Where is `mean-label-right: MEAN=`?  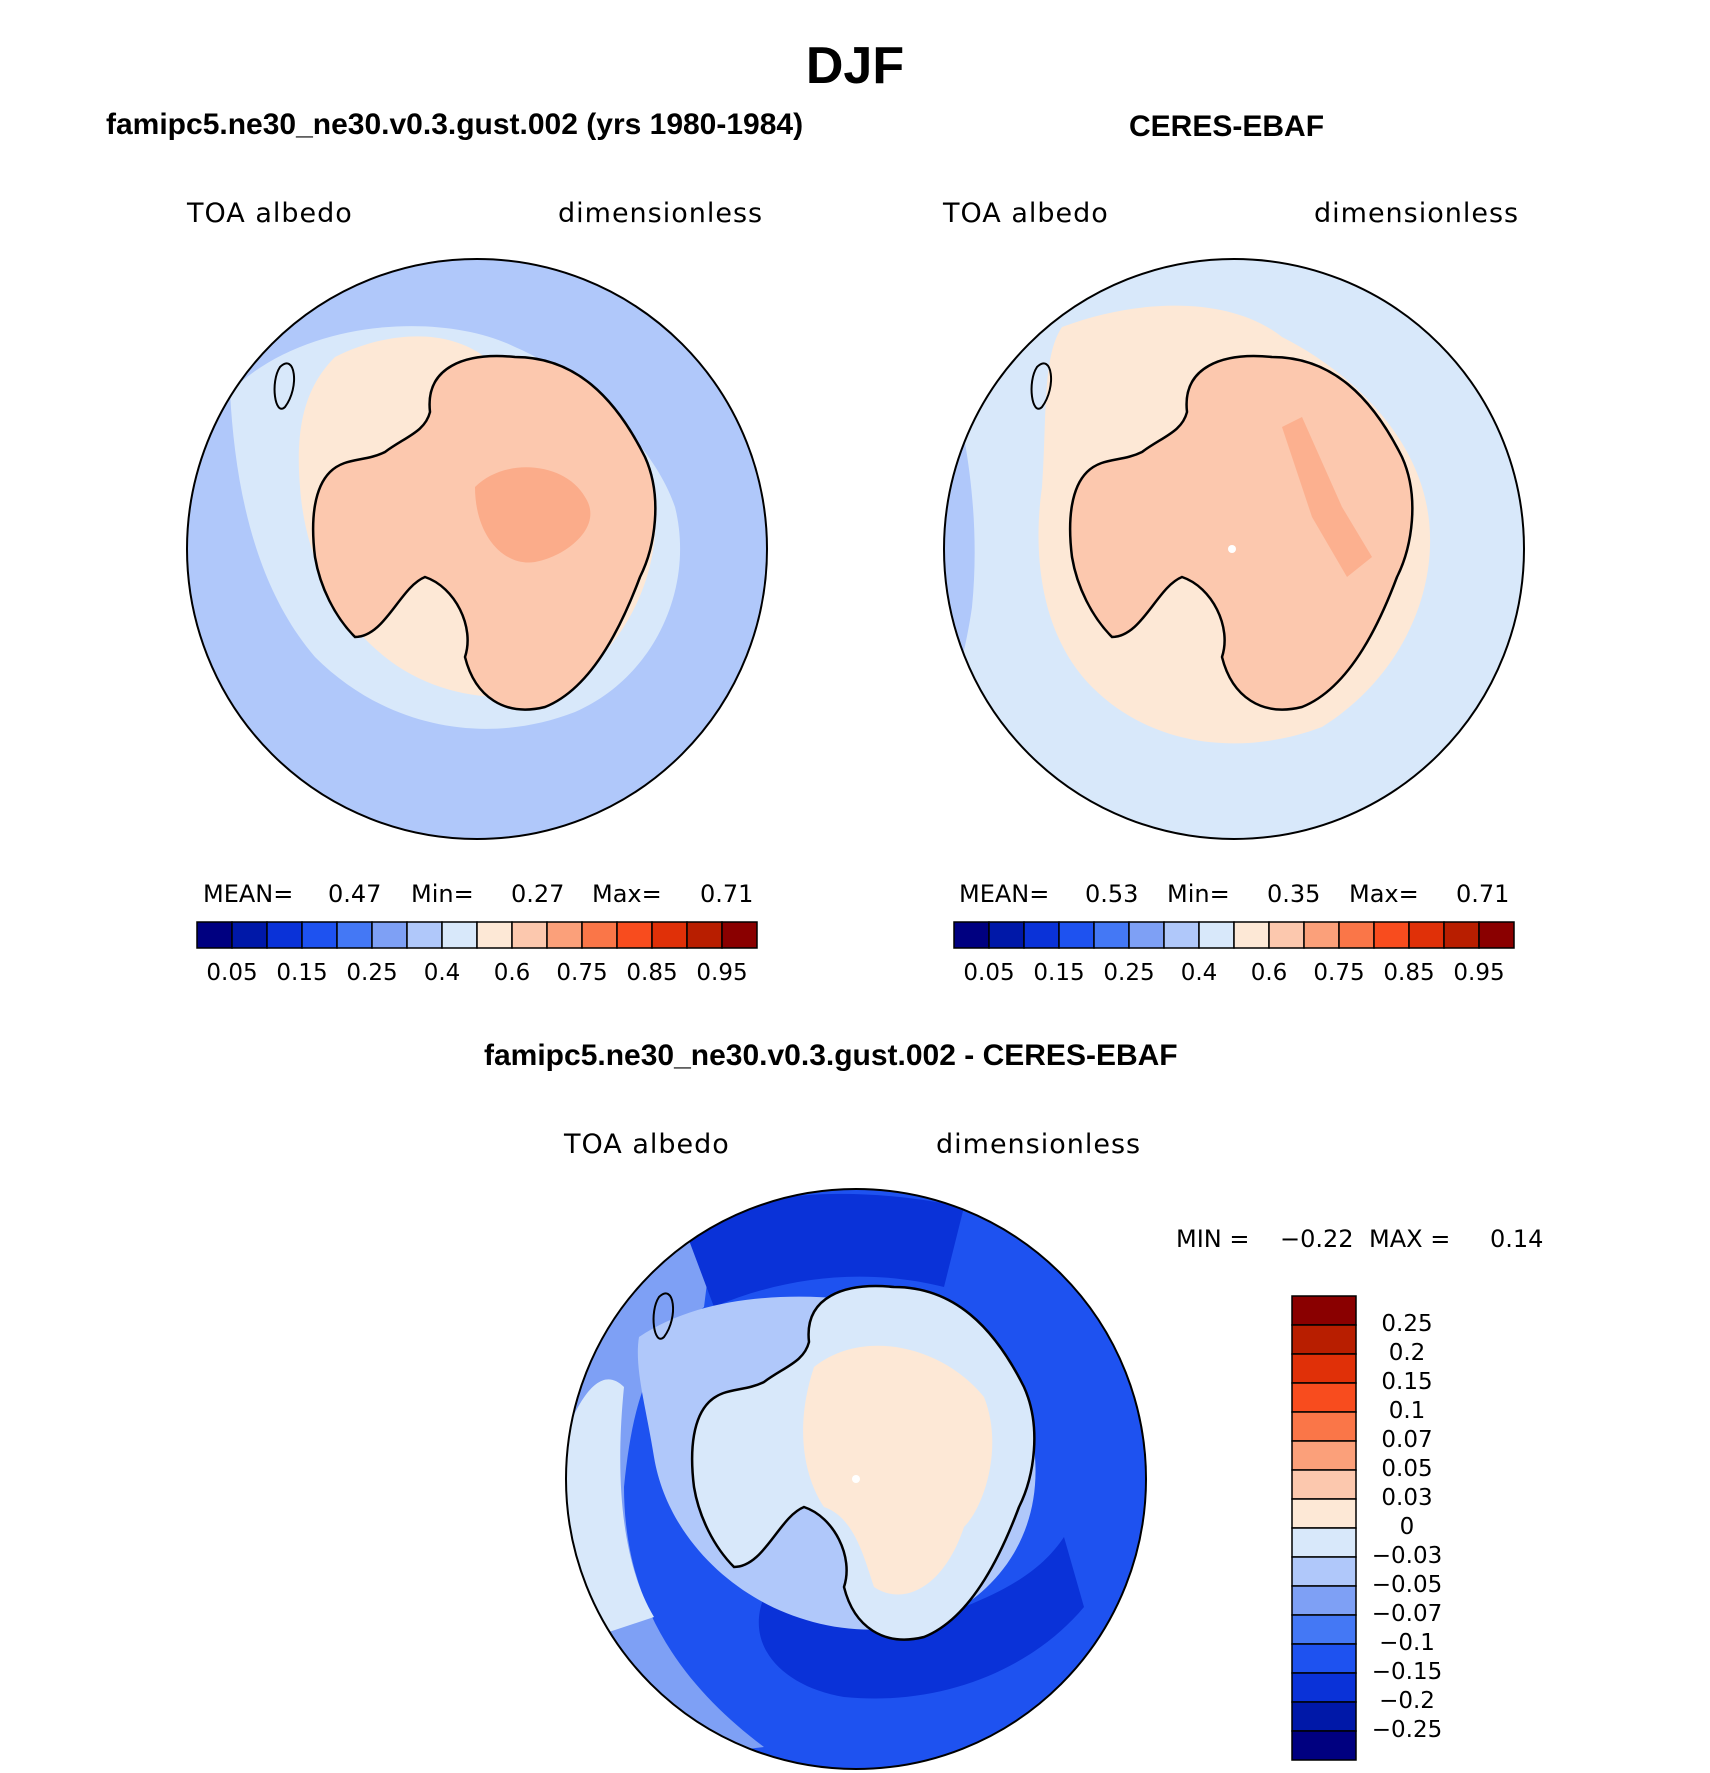
mean-label-right: MEAN= is located at coordinates (1004, 894).